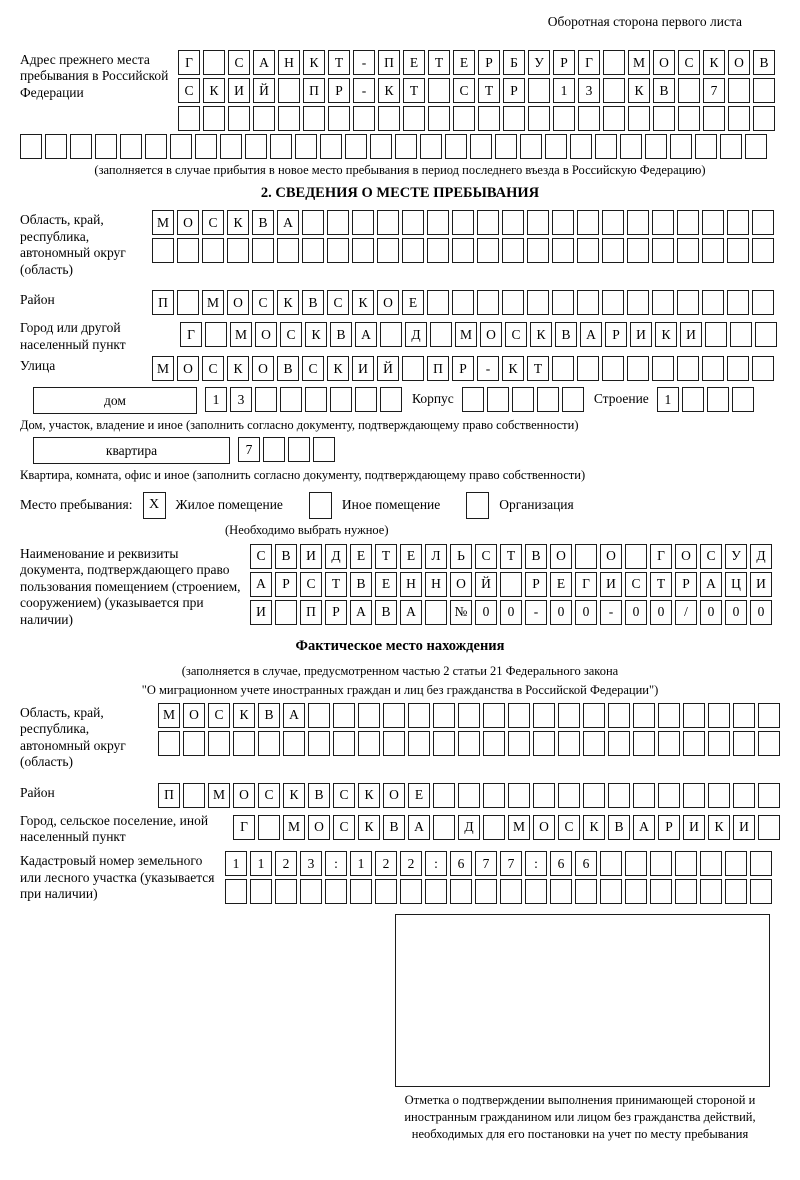  What do you see at coordinates (264, 90) in the screenshot?
I see `char-box: Й` at bounding box center [264, 90].